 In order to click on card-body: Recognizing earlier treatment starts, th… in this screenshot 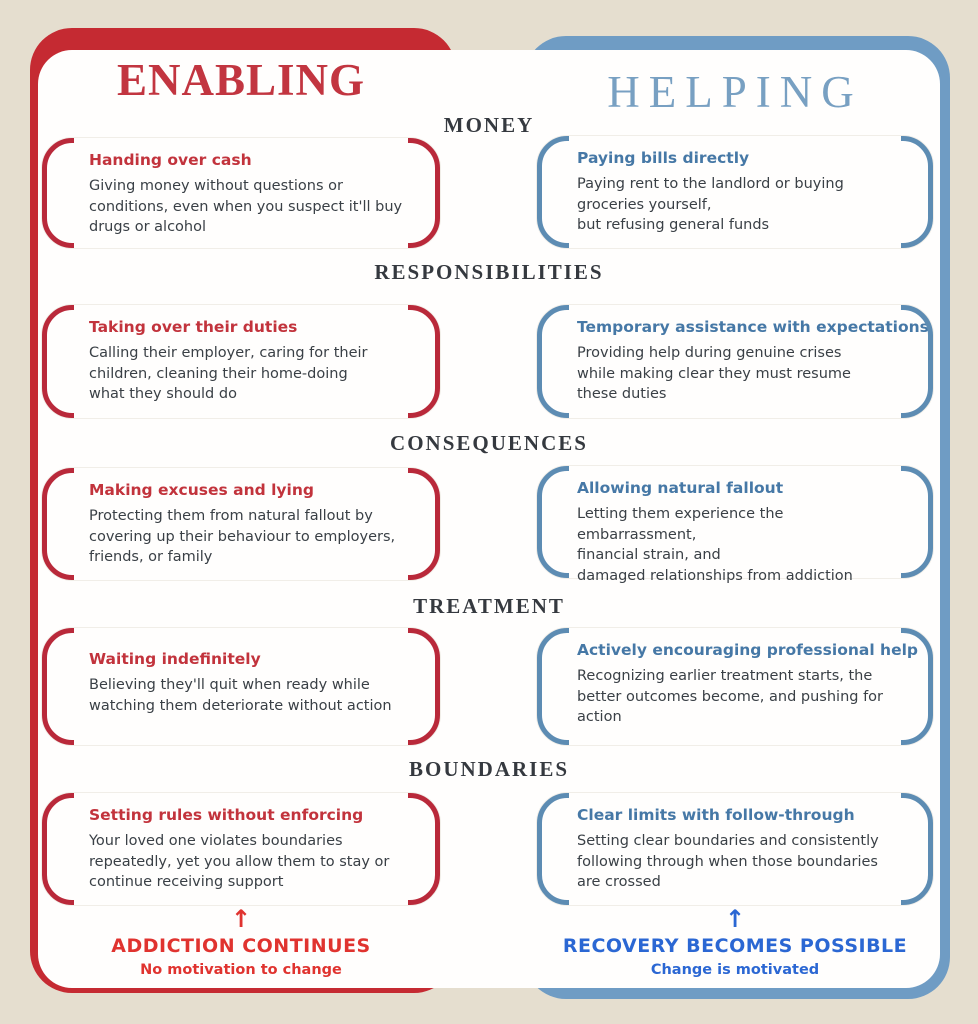, I will do `click(730, 697)`.